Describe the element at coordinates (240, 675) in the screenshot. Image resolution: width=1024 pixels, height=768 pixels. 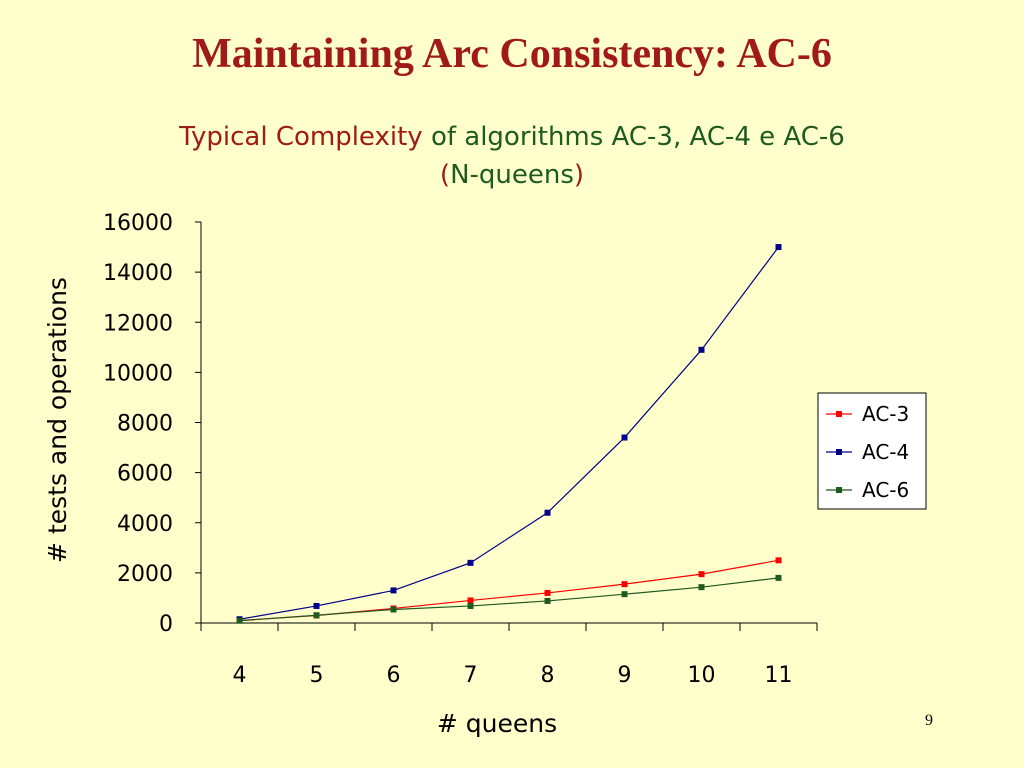
I see `x-tick-label: 4` at that location.